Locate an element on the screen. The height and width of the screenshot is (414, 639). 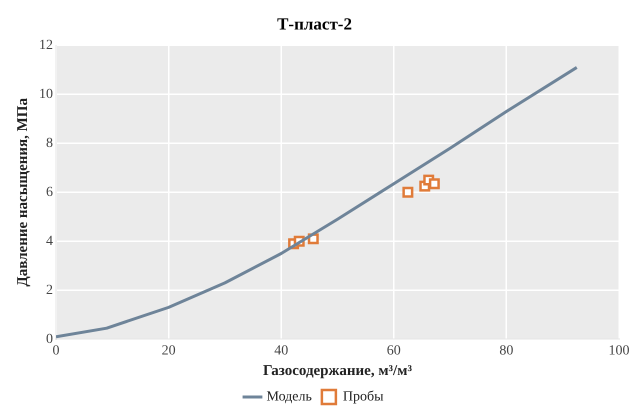
legend-label: Пробы is located at coordinates (363, 397).